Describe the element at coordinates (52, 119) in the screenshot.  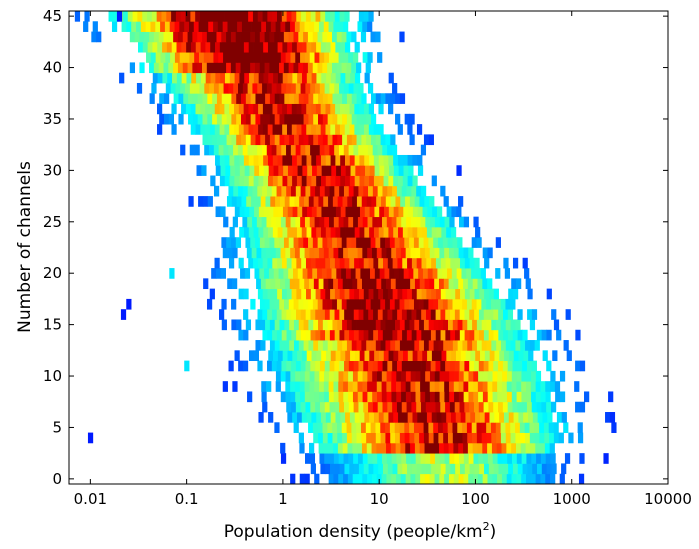
I see `y-tick-label: 35` at that location.